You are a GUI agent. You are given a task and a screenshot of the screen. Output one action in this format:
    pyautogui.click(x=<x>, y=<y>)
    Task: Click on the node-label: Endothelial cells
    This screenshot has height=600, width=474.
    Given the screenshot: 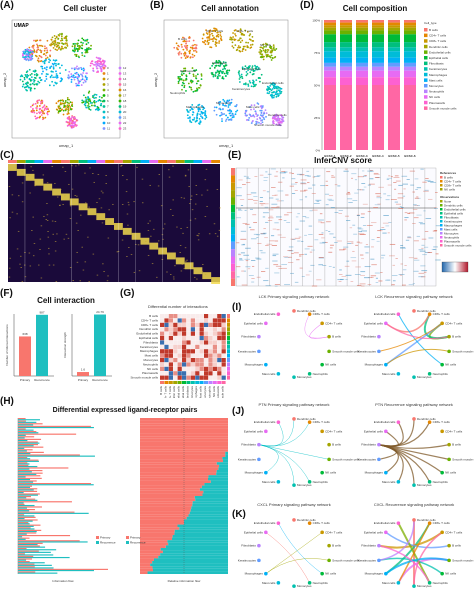 What is the action you would take?
    pyautogui.click(x=265, y=523)
    